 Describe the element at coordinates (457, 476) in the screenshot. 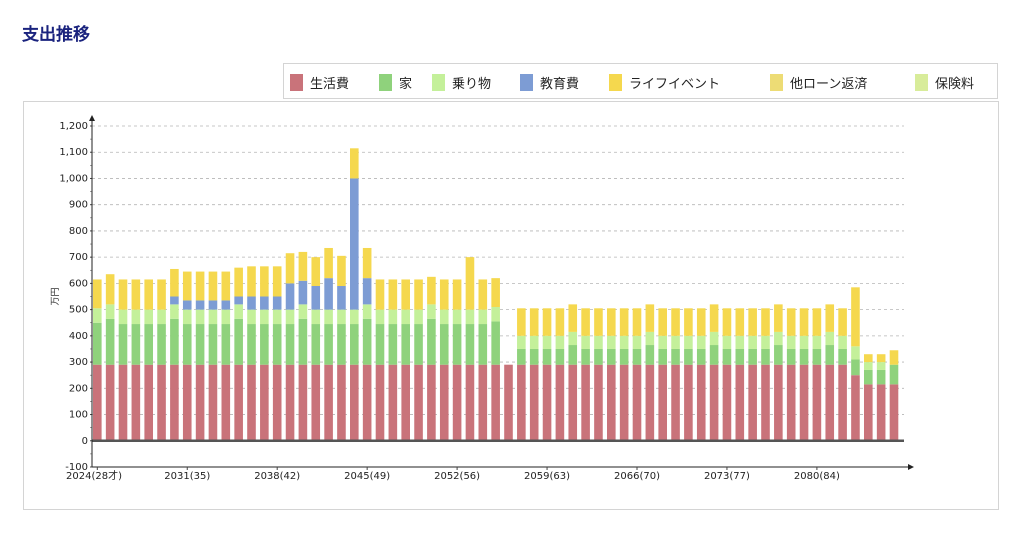

I see `x-tick-label: 2052(56)` at that location.